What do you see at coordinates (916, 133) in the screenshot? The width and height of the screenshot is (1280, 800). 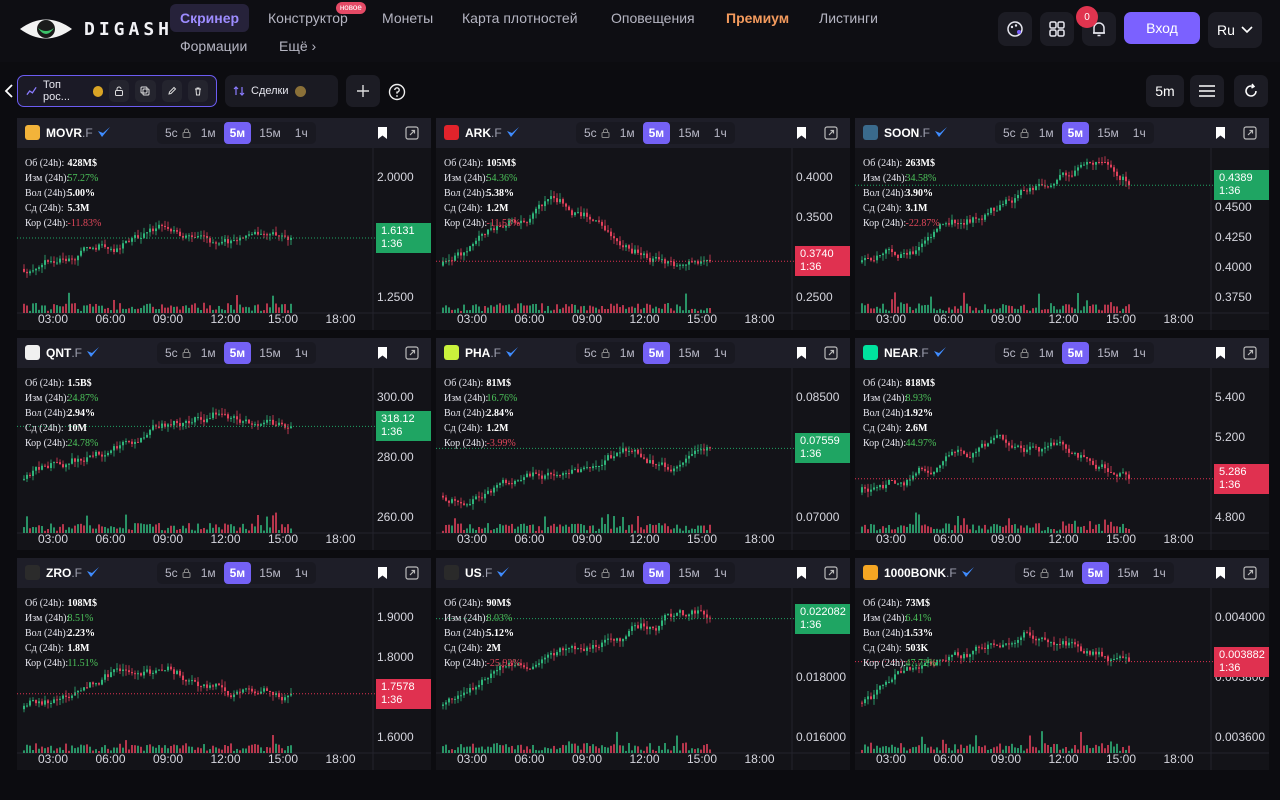 I see `symbol-name: SOON.F` at bounding box center [916, 133].